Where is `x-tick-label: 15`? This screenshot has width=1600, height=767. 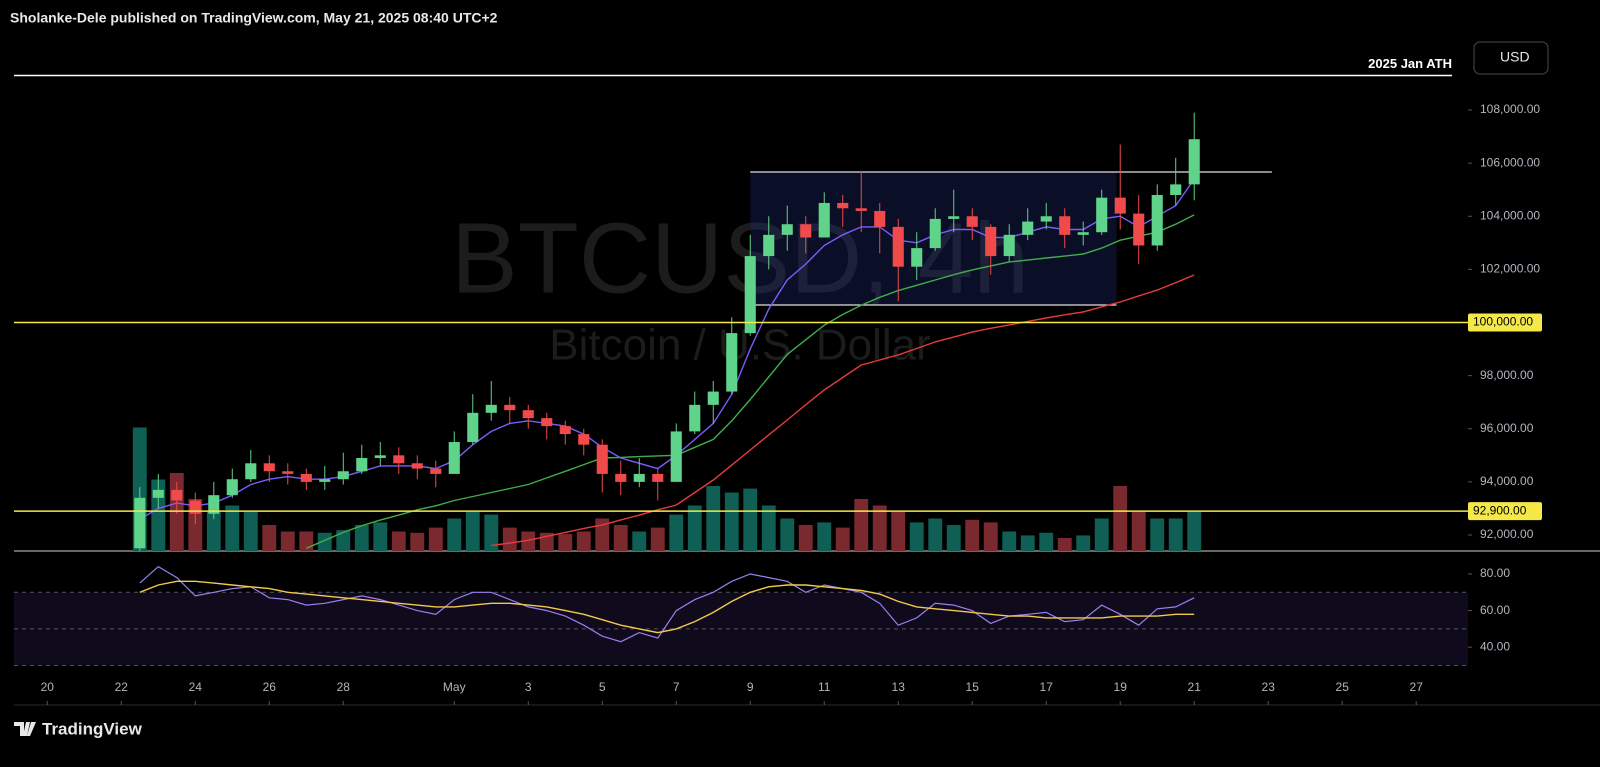 x-tick-label: 15 is located at coordinates (973, 687).